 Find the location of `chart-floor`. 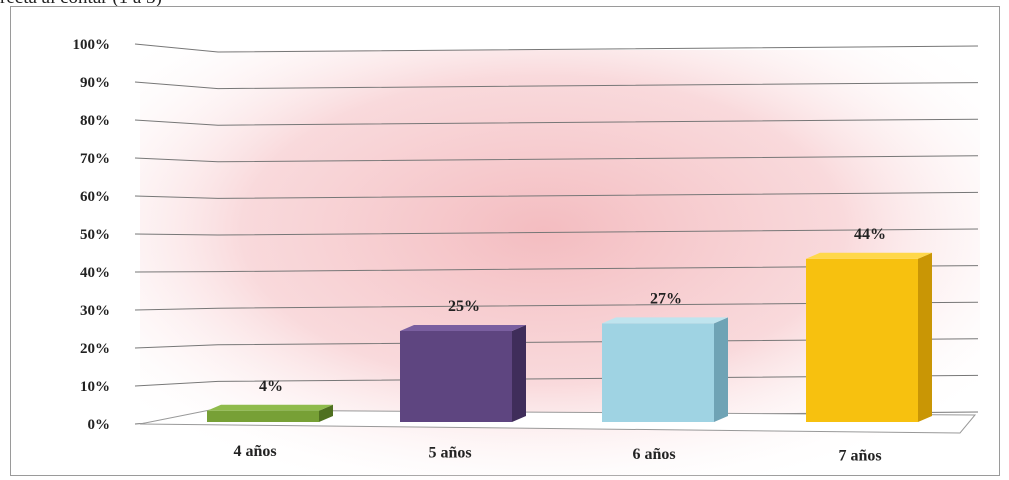

chart-floor is located at coordinates (558, 421).